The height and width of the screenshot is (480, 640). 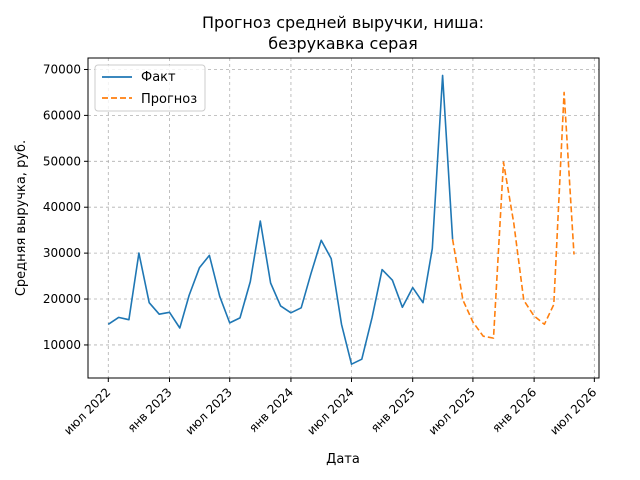 I want to click on x-tick-label: июл 2023, so click(x=209, y=411).